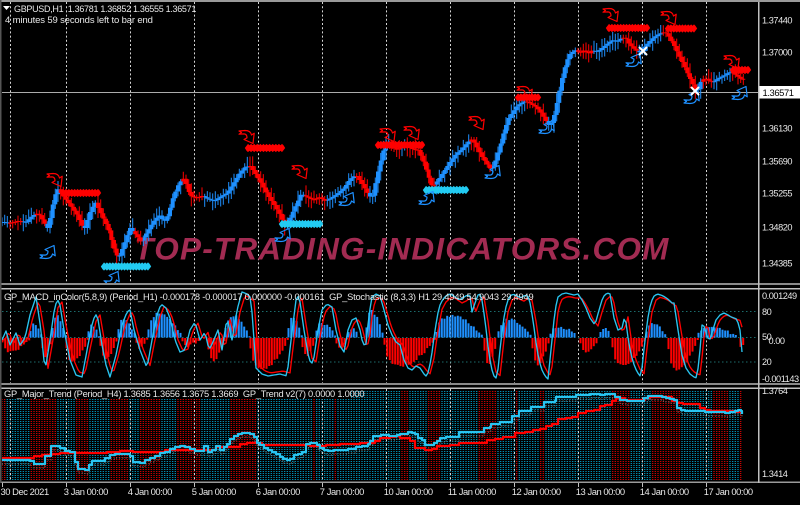 This screenshot has height=505, width=800. I want to click on svg-text: 17 Jan 00:00, so click(728, 491).